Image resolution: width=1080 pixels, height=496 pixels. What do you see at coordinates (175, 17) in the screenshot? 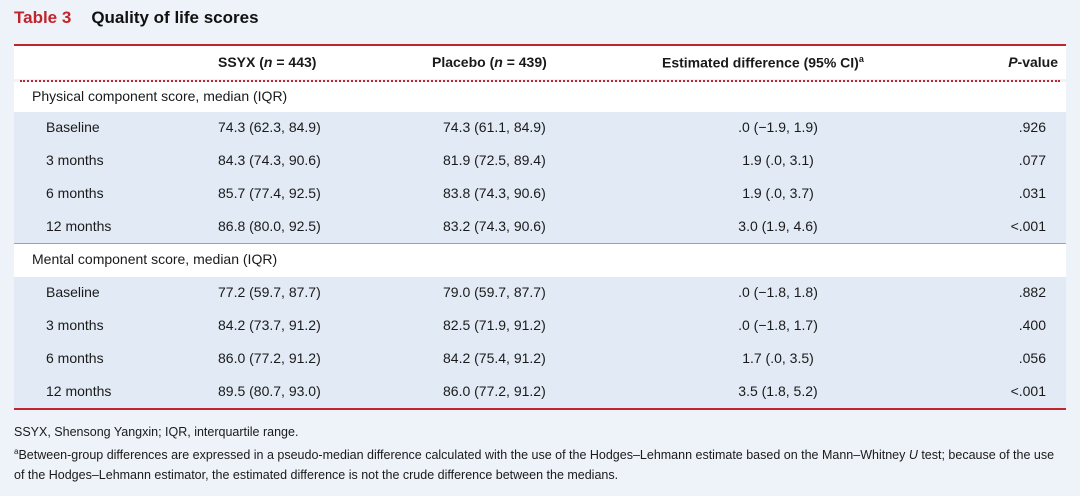
I see `table-title: Quality of life scores` at bounding box center [175, 17].